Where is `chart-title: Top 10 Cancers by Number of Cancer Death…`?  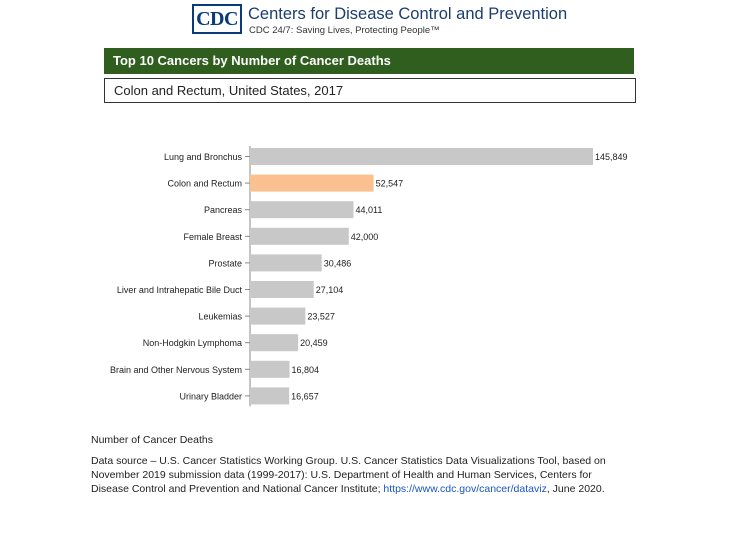
chart-title: Top 10 Cancers by Number of Cancer Death… is located at coordinates (369, 61).